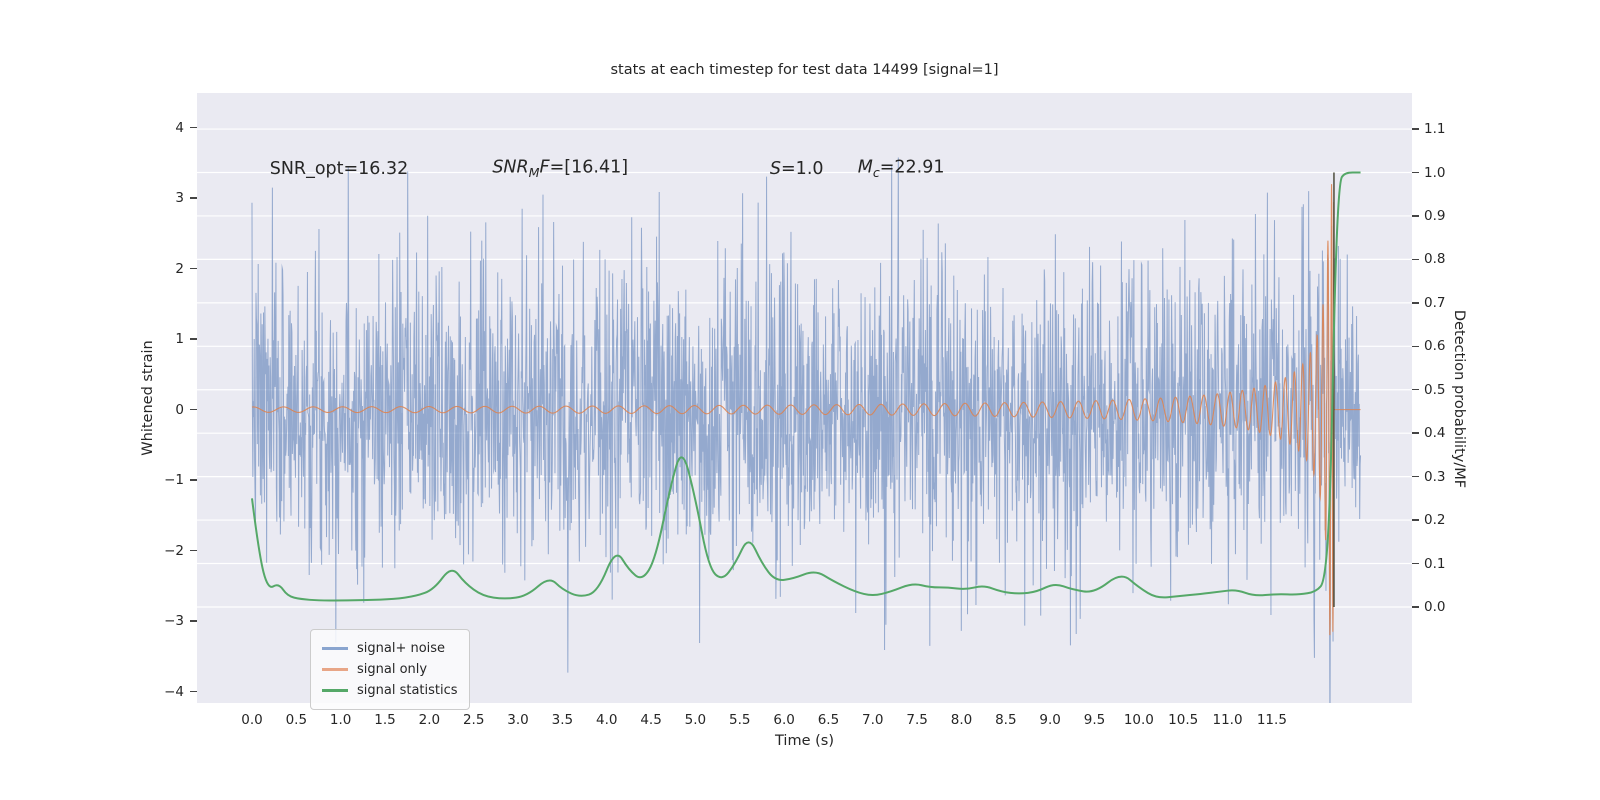 The width and height of the screenshot is (1600, 800). I want to click on legend-label: signal only, so click(392, 669).